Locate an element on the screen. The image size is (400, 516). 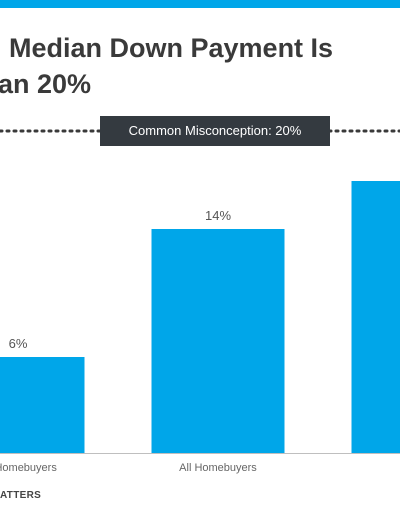
top-accent-bar is located at coordinates (200, 4).